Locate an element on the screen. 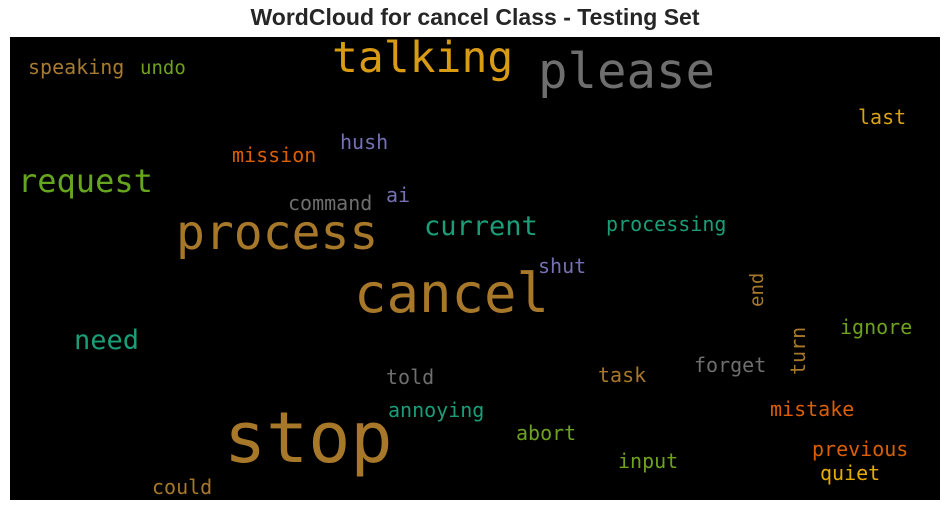  word-need: need is located at coordinates (107, 340).